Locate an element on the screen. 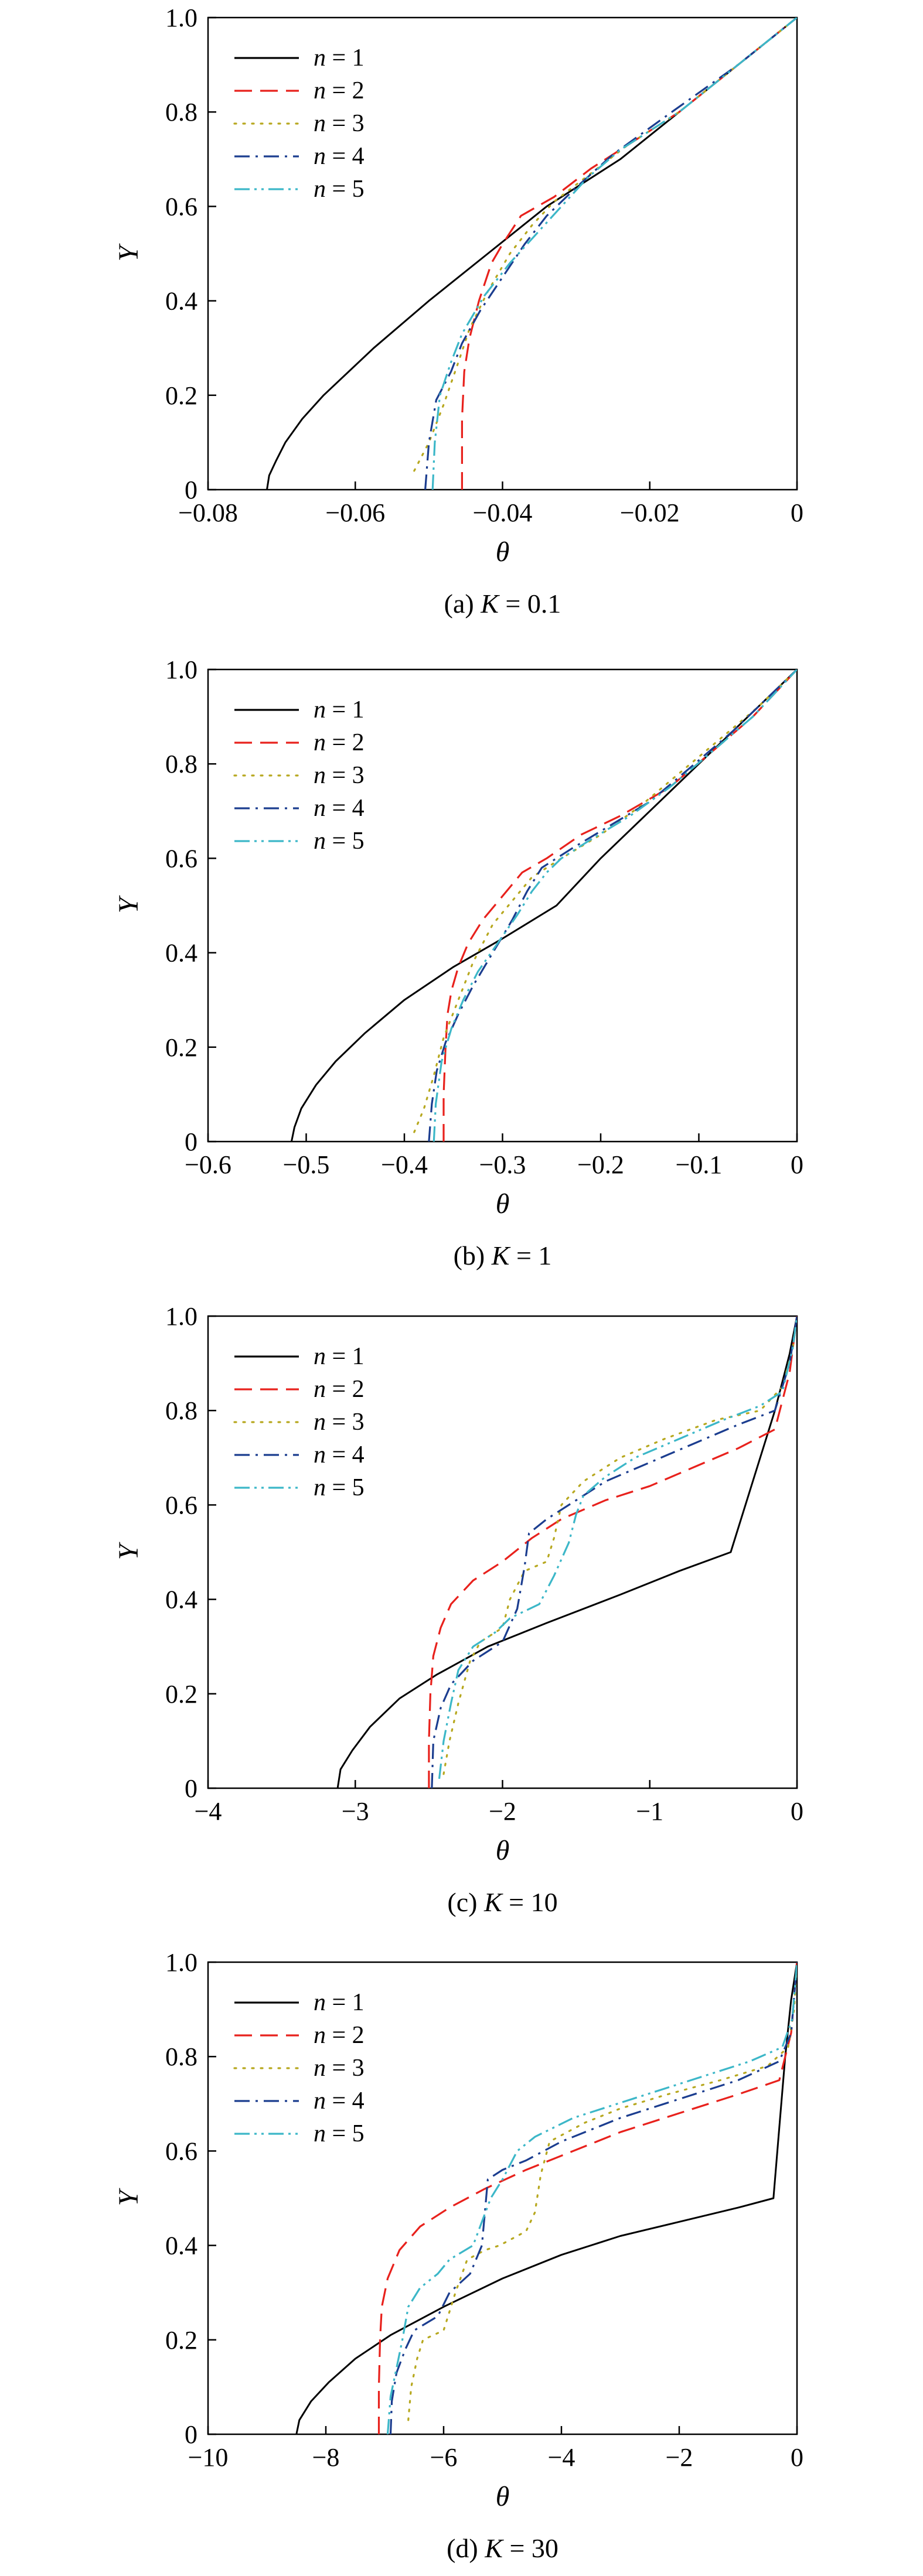 Image resolution: width=923 pixels, height=2576 pixels. x-tick-label: −0.08 is located at coordinates (208, 512).